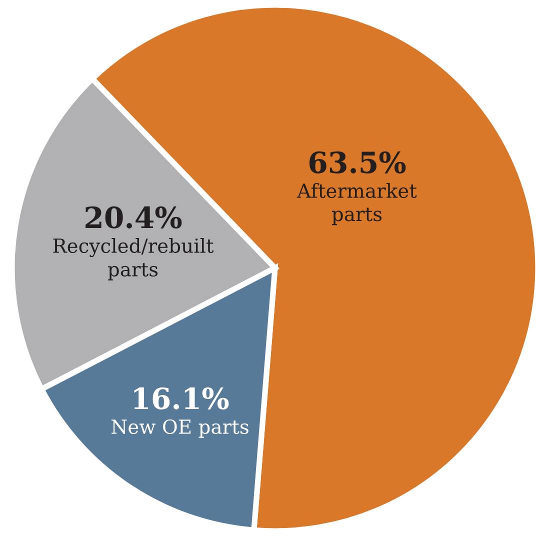 This screenshot has height=539, width=539. What do you see at coordinates (180, 428) in the screenshot?
I see `slice-label: New OE parts` at bounding box center [180, 428].